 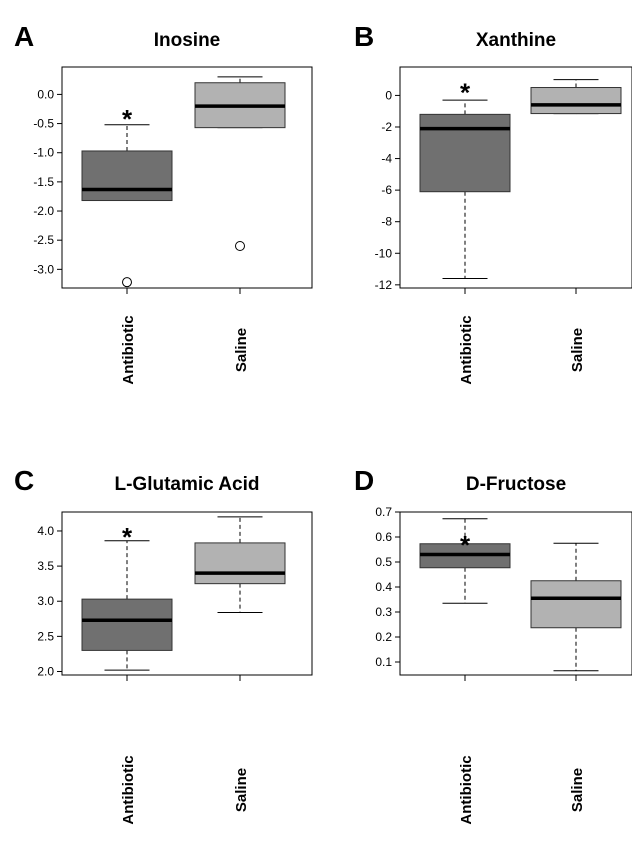 What do you see at coordinates (24, 480) in the screenshot?
I see `panel-letter: C` at bounding box center [24, 480].